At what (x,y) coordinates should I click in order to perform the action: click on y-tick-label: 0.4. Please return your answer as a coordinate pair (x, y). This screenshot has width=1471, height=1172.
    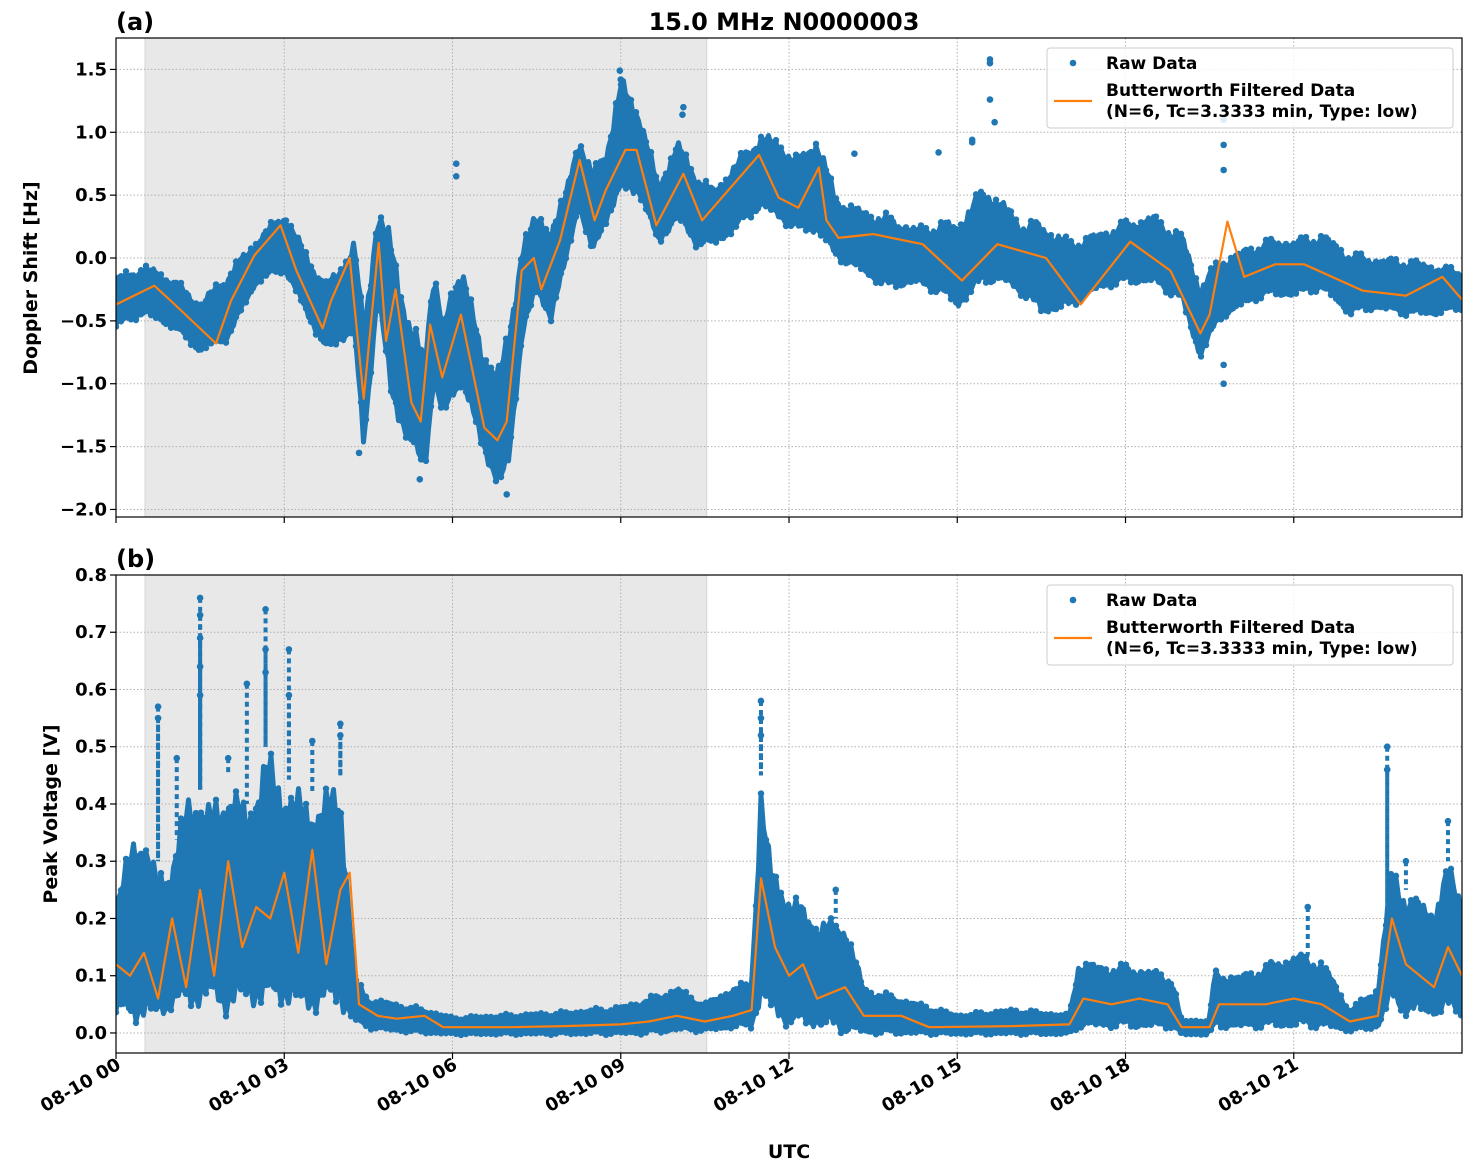
    Looking at the image, I should click on (91, 804).